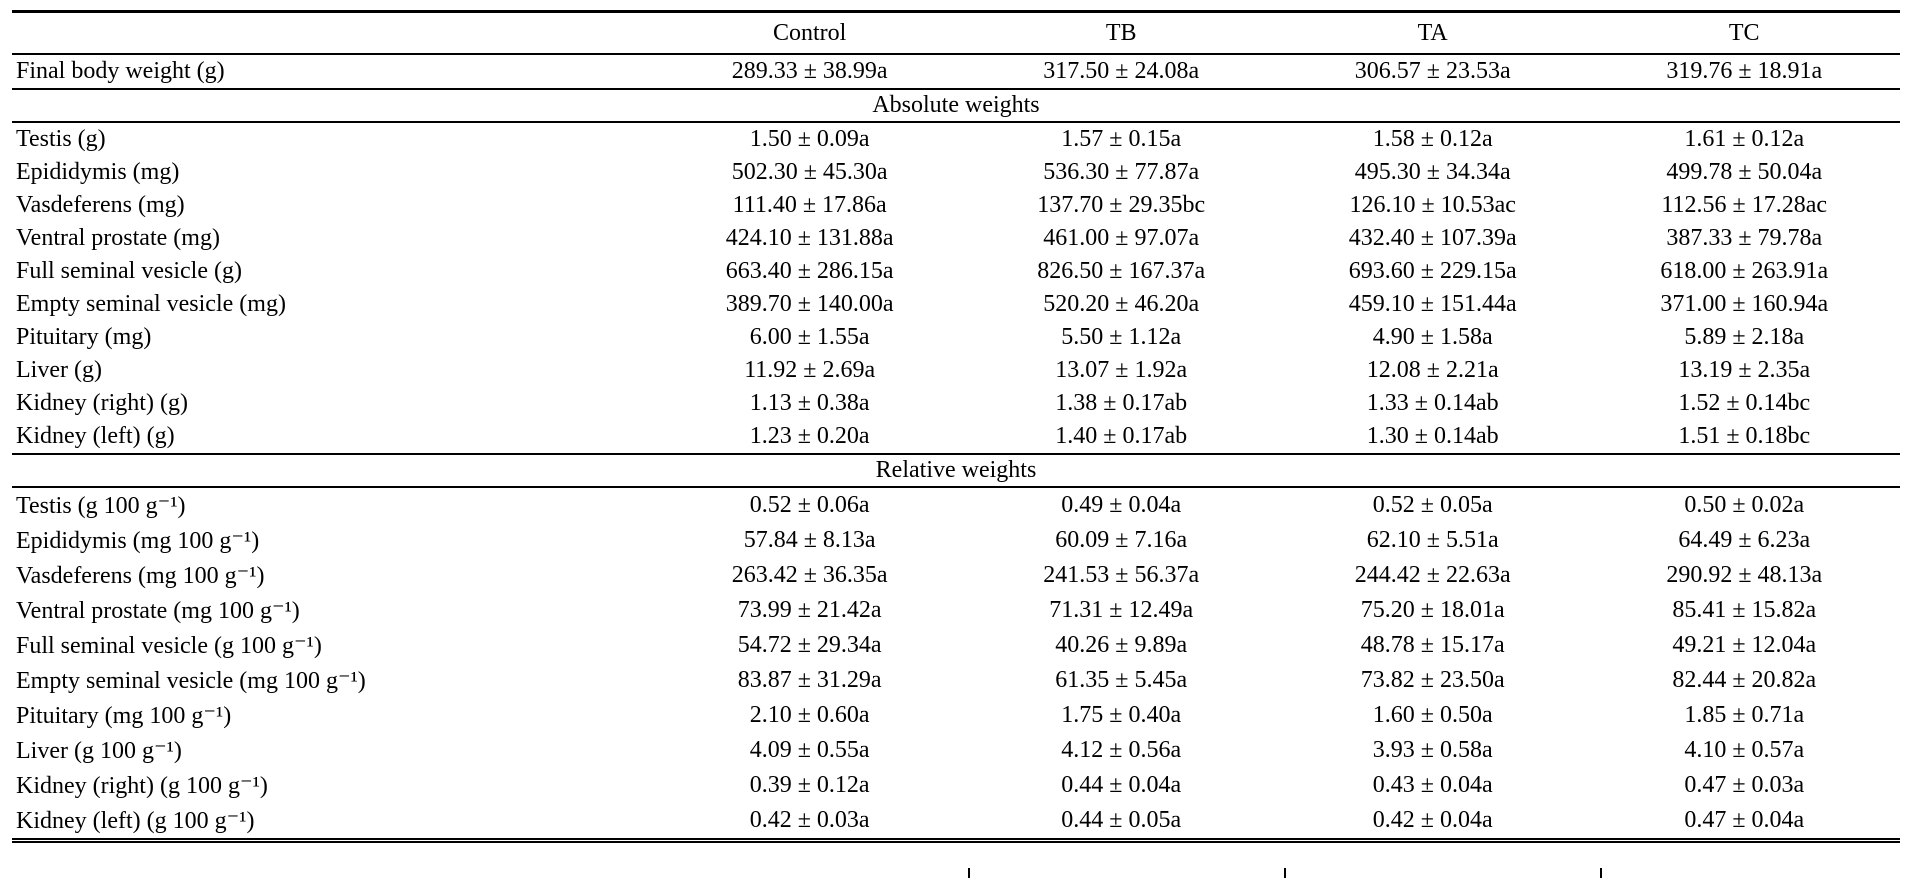 This screenshot has height=878, width=1916. Describe the element at coordinates (151, 304) in the screenshot. I see `row-label: Empty seminal vesicle (mg)` at that location.